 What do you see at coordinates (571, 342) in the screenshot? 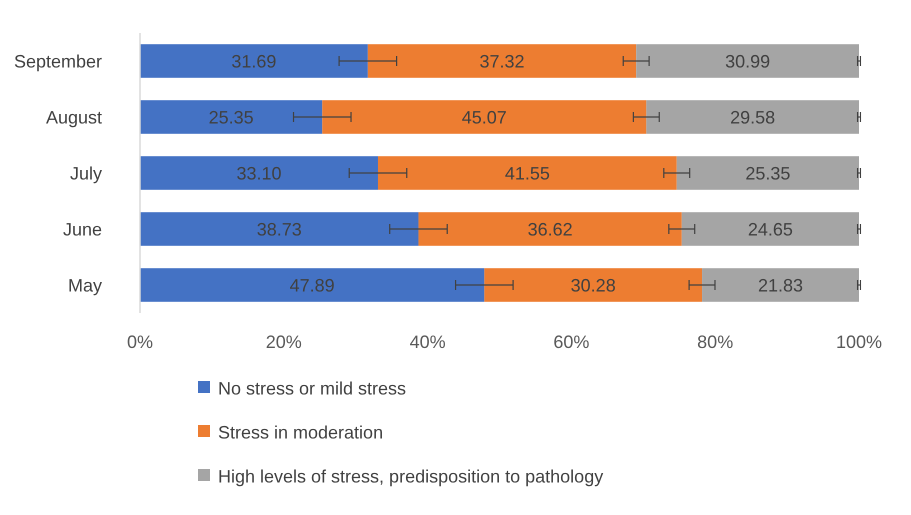
I see `x-tick-label: 60%` at bounding box center [571, 342].